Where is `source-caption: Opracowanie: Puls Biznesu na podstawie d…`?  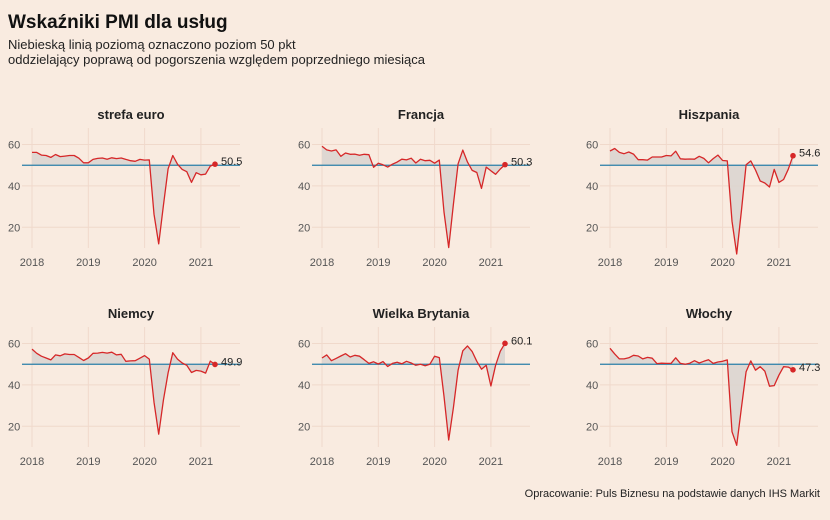
source-caption: Opracowanie: Puls Biznesu na podstawie d… is located at coordinates (672, 494).